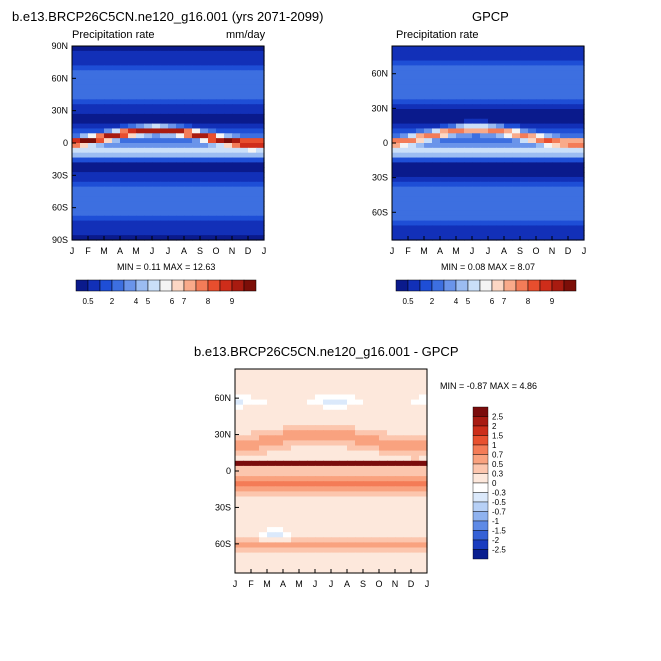 The image size is (661, 661). I want to click on panel1-stats: MIN = 0.11 MAX = 12.63, so click(166, 267).